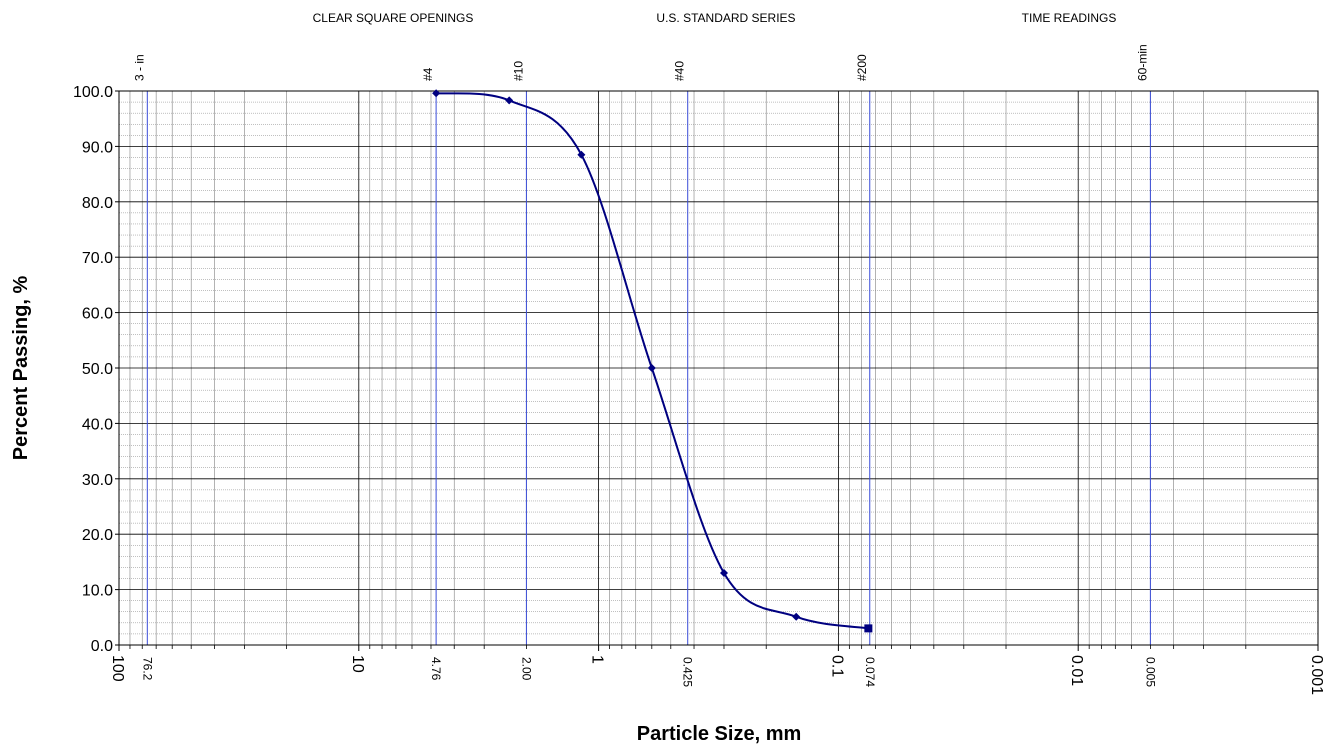  What do you see at coordinates (680, 71) in the screenshot?
I see `sieve-top-label: #40` at bounding box center [680, 71].